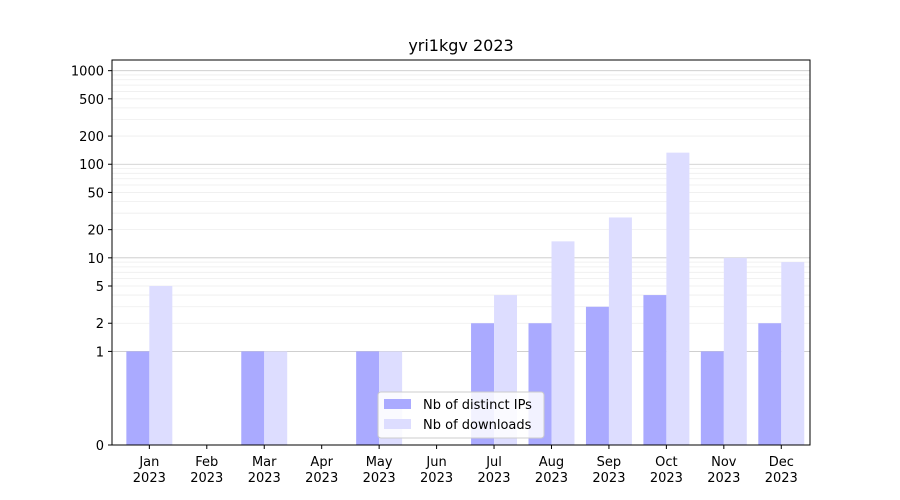  I want to click on y-tick-label: 50, so click(95, 193).